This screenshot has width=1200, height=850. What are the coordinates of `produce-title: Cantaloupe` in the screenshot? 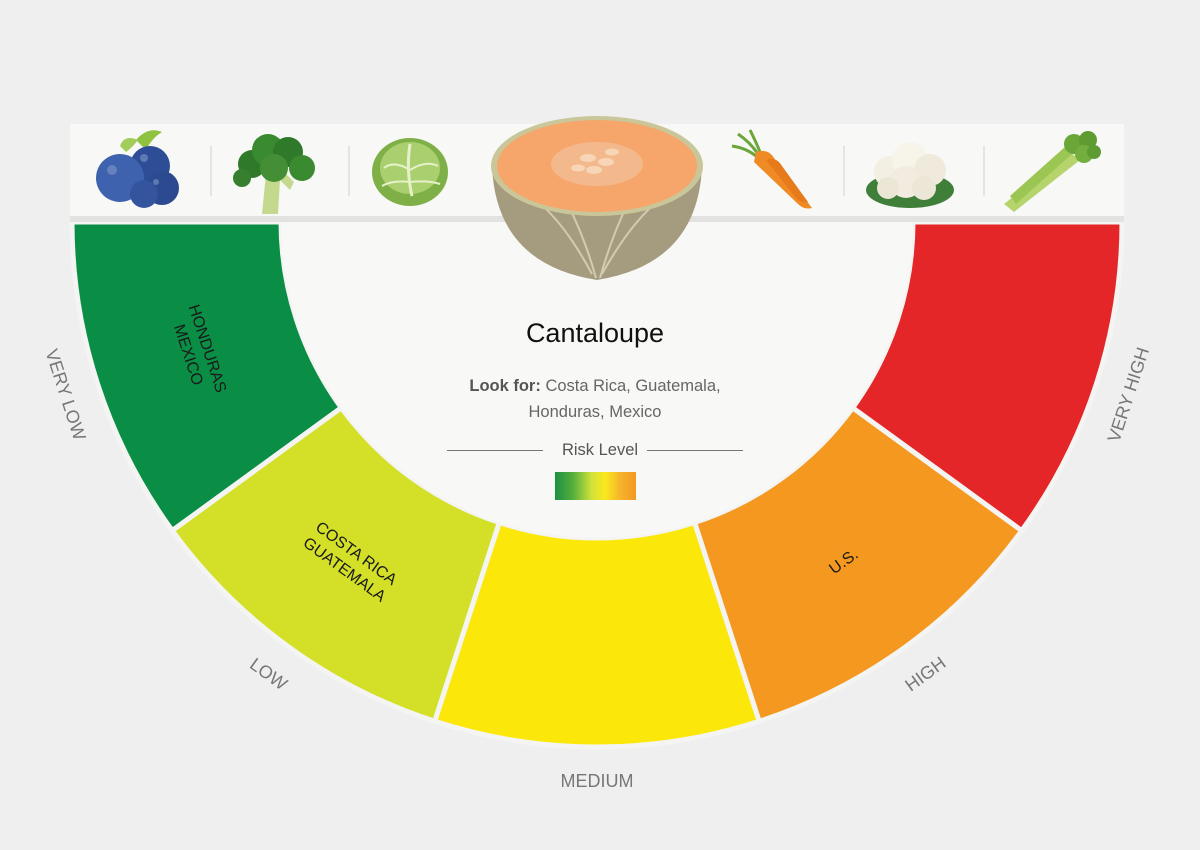 It's located at (595, 333).